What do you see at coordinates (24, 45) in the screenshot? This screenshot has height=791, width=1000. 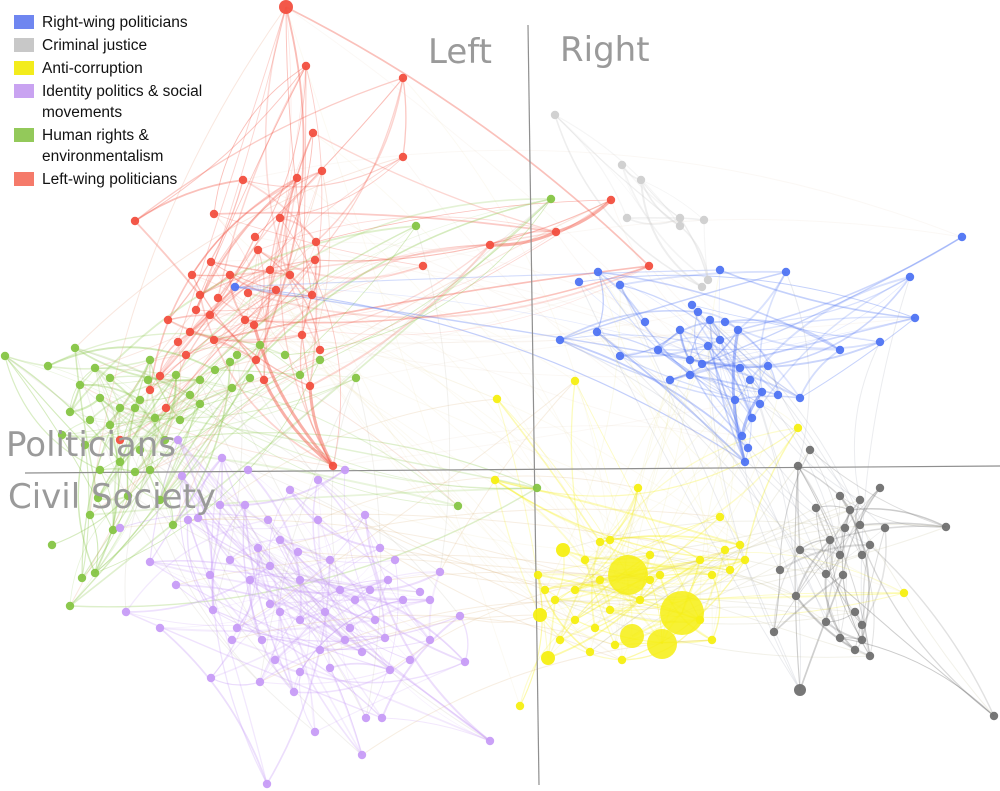 I see `legend-swatch-criminal-justice` at bounding box center [24, 45].